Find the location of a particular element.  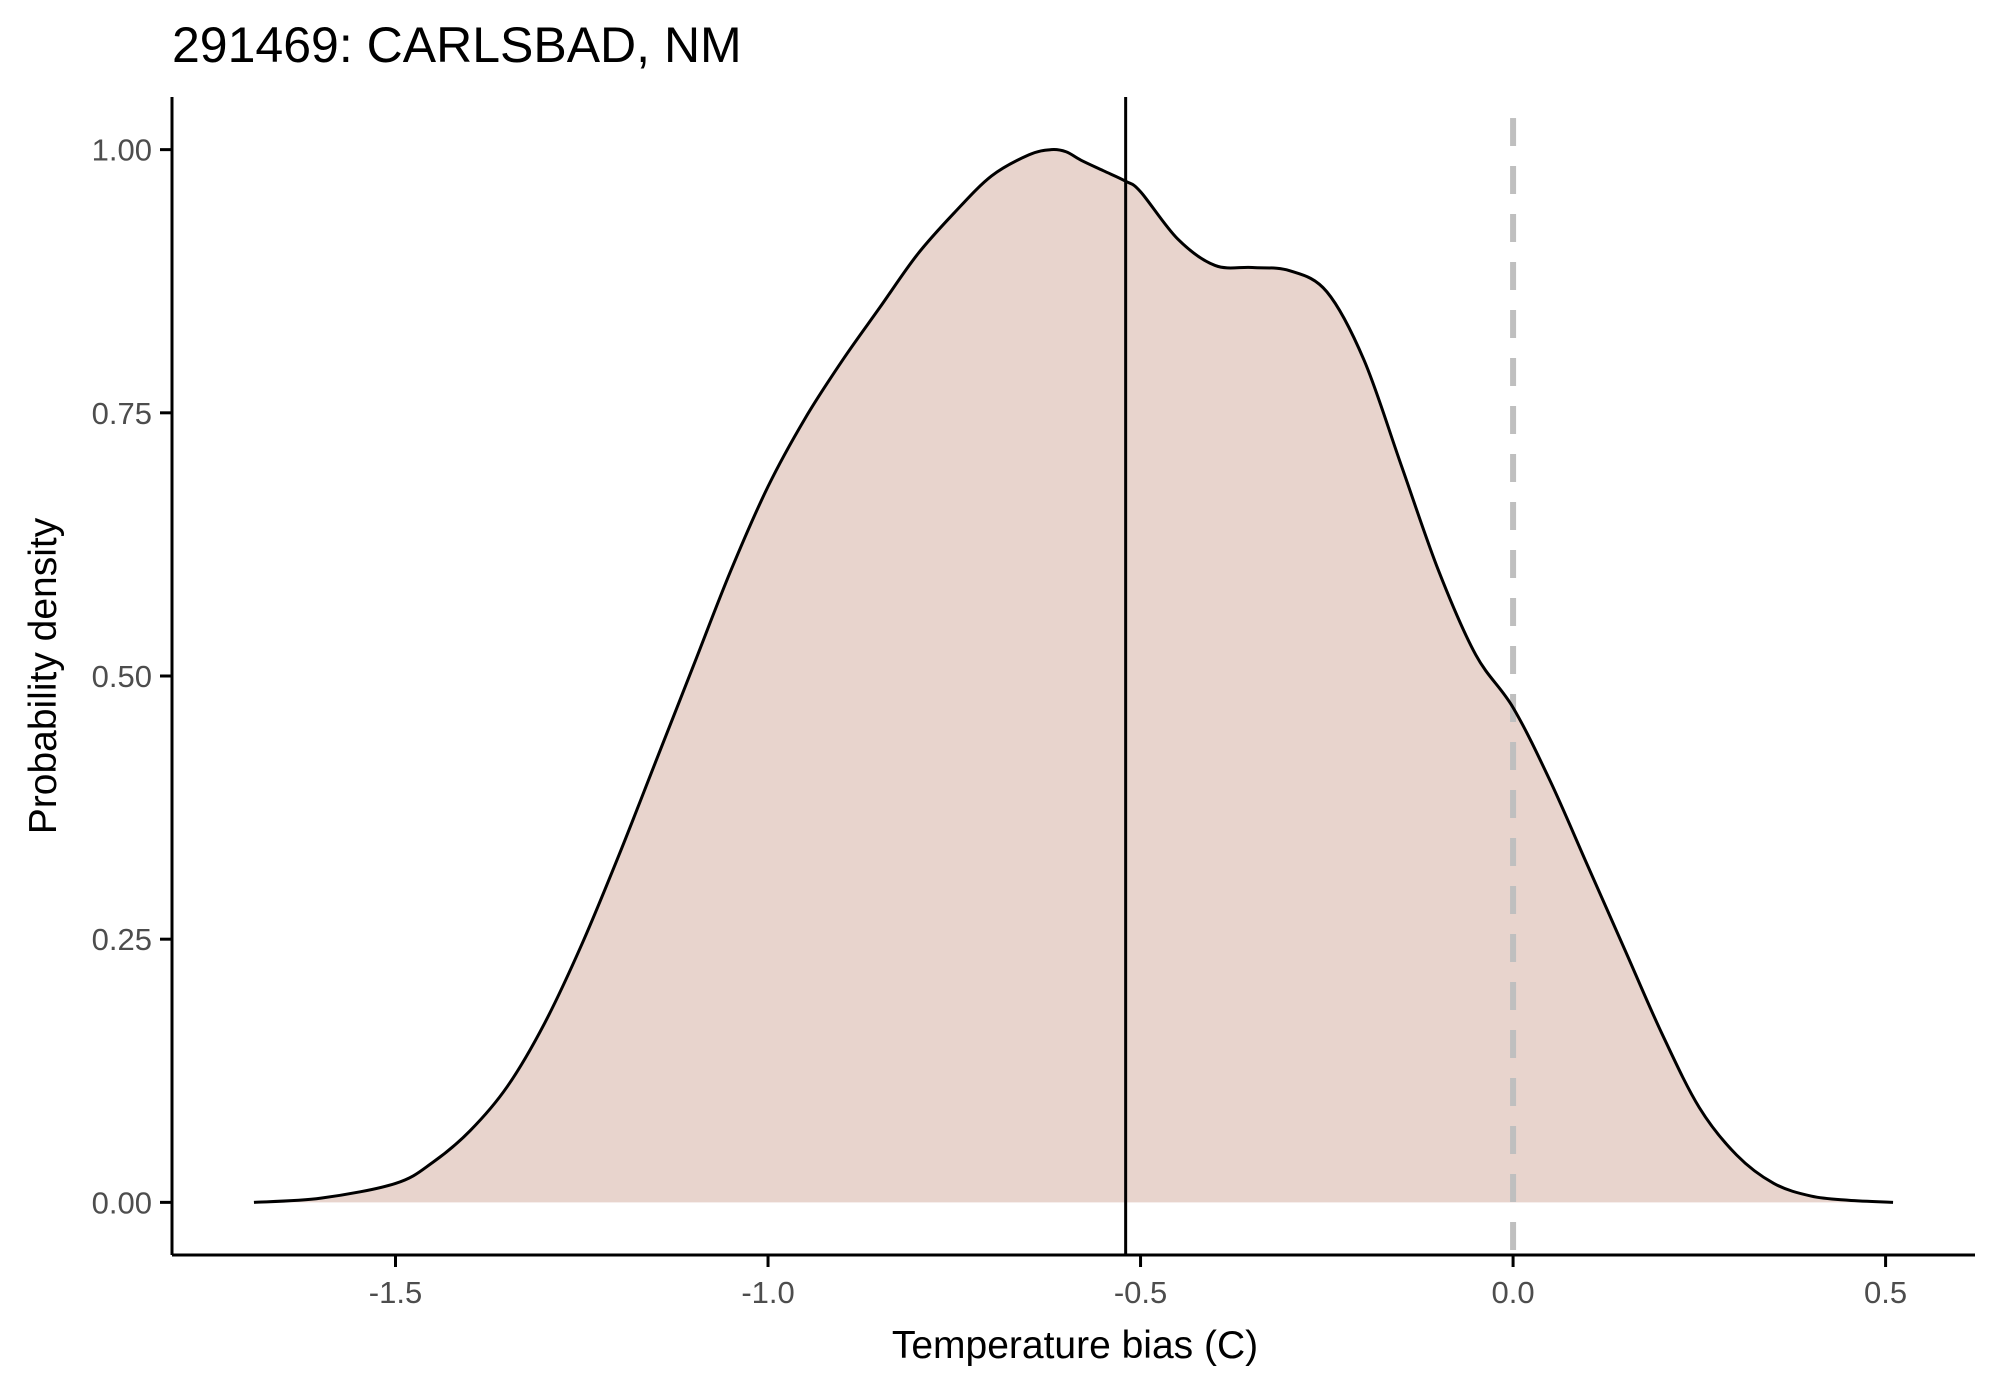

y-tick-label: 0.75 is located at coordinates (122, 413).